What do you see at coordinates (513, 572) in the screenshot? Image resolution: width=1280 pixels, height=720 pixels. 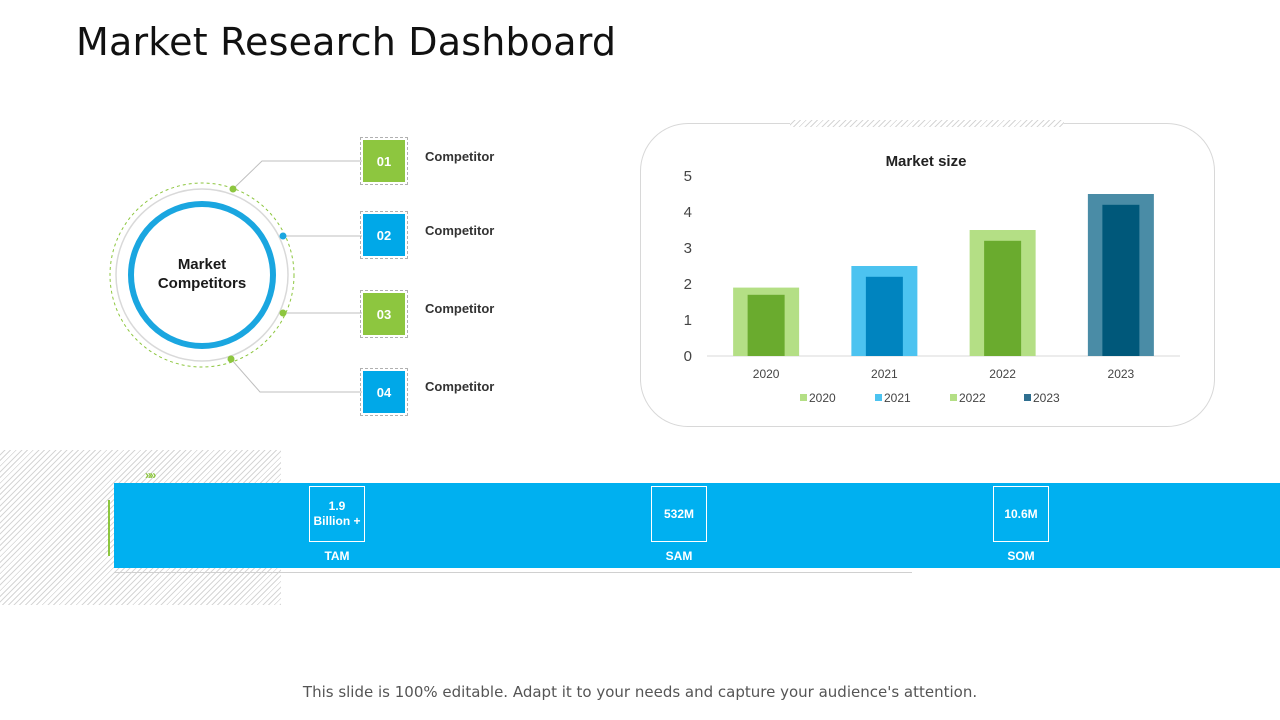 I see `band-underline` at bounding box center [513, 572].